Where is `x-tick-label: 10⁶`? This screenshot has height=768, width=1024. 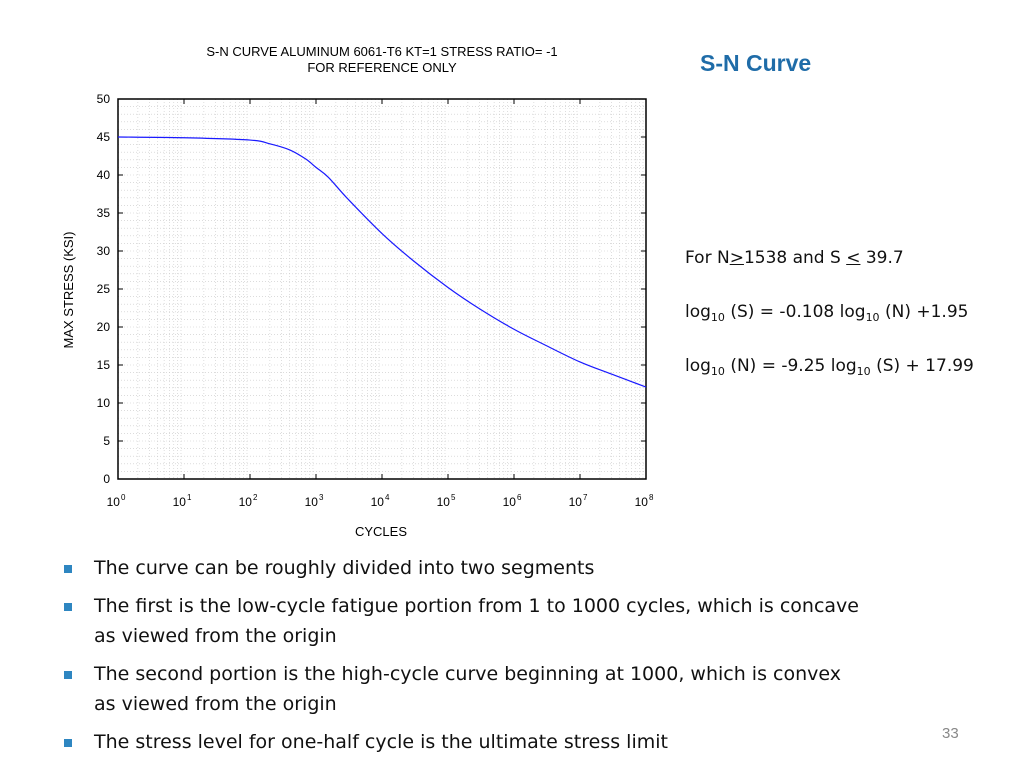 x-tick-label: 10⁶ is located at coordinates (512, 501).